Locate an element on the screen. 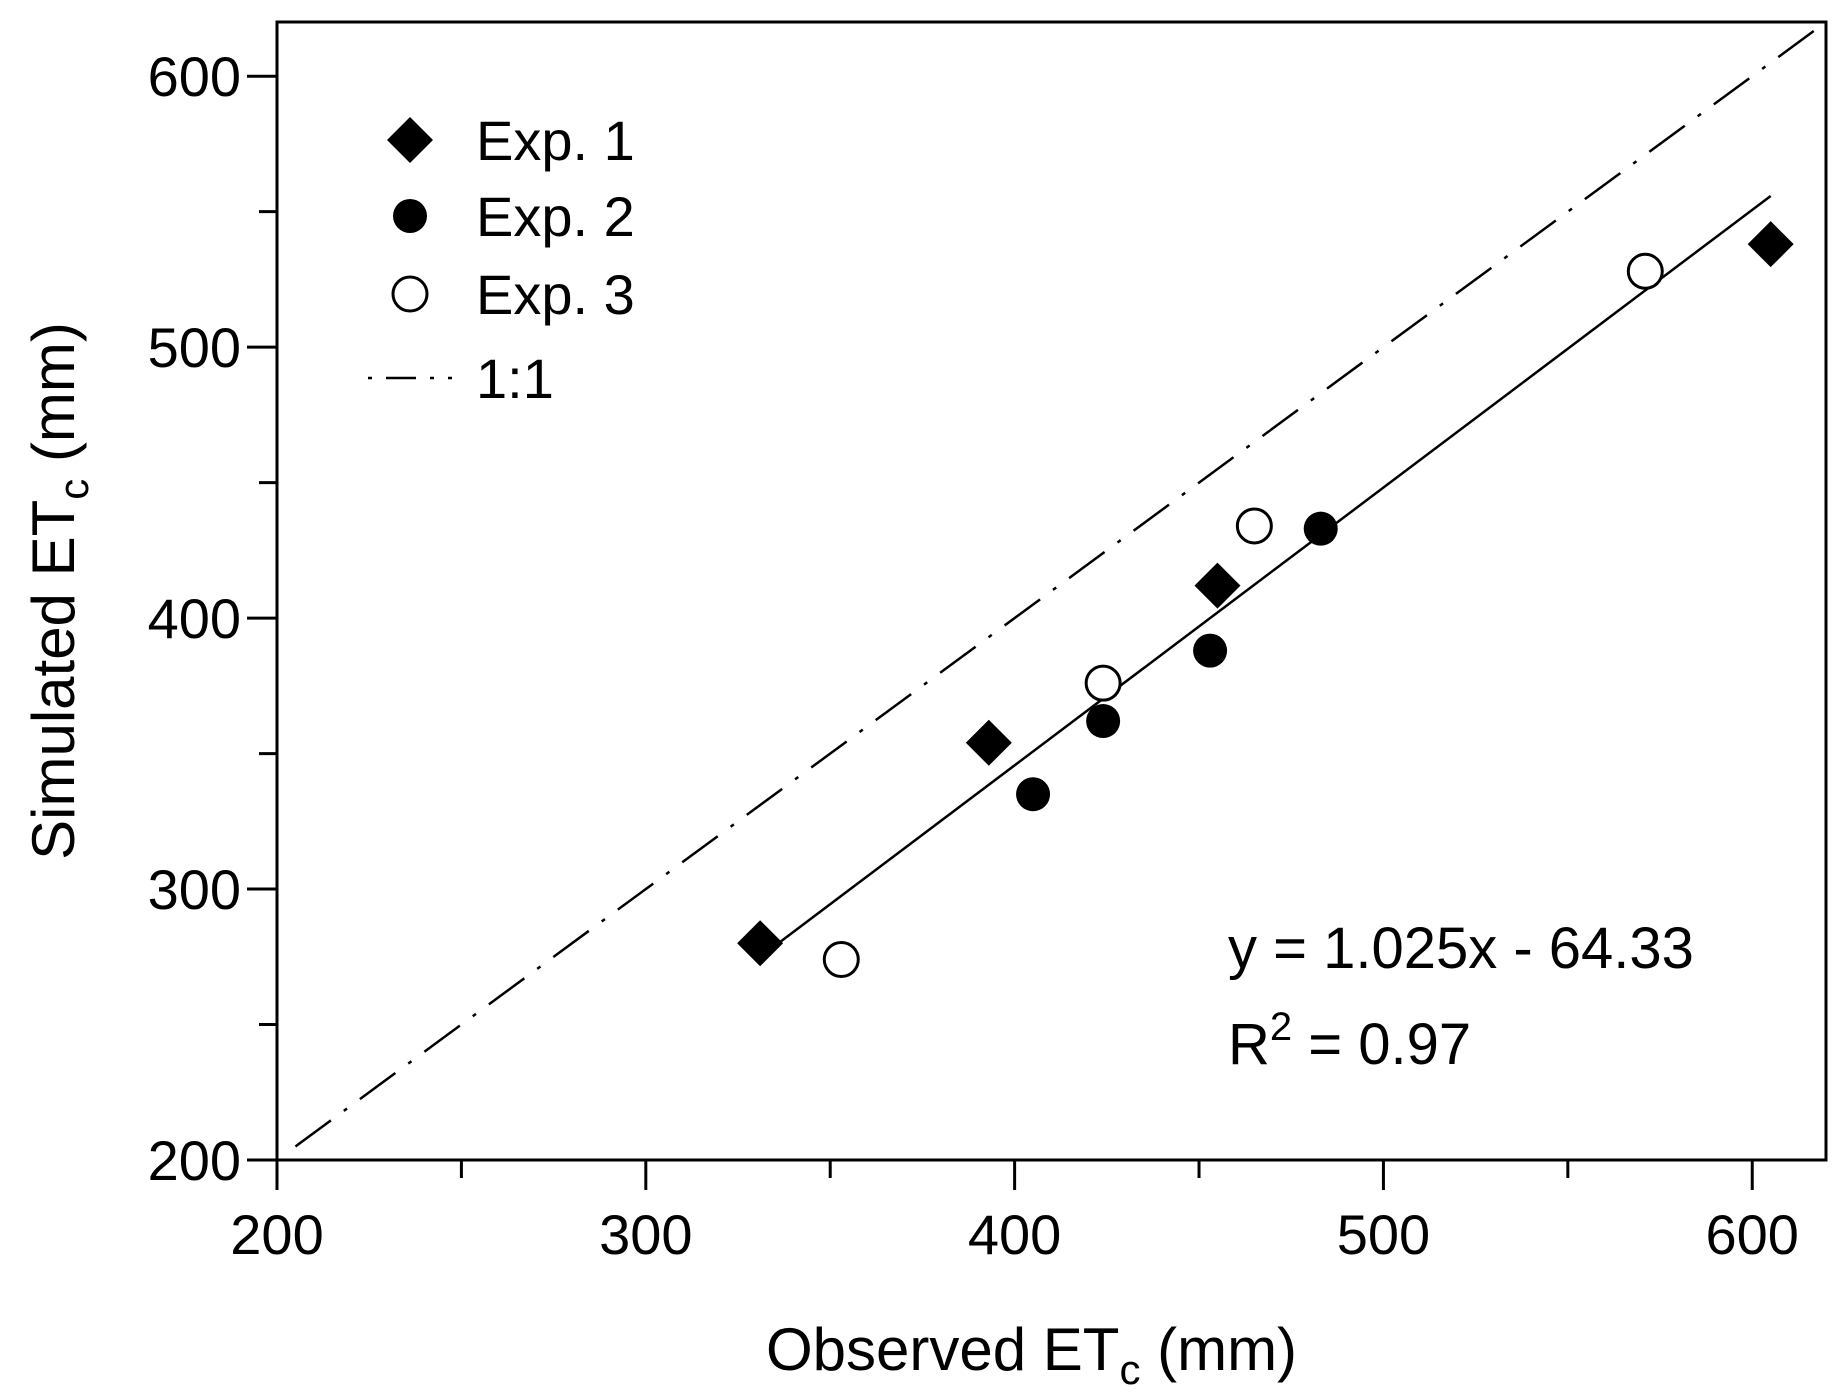  y-axis-label: Simulated ETc (mm) is located at coordinates (58, 591).